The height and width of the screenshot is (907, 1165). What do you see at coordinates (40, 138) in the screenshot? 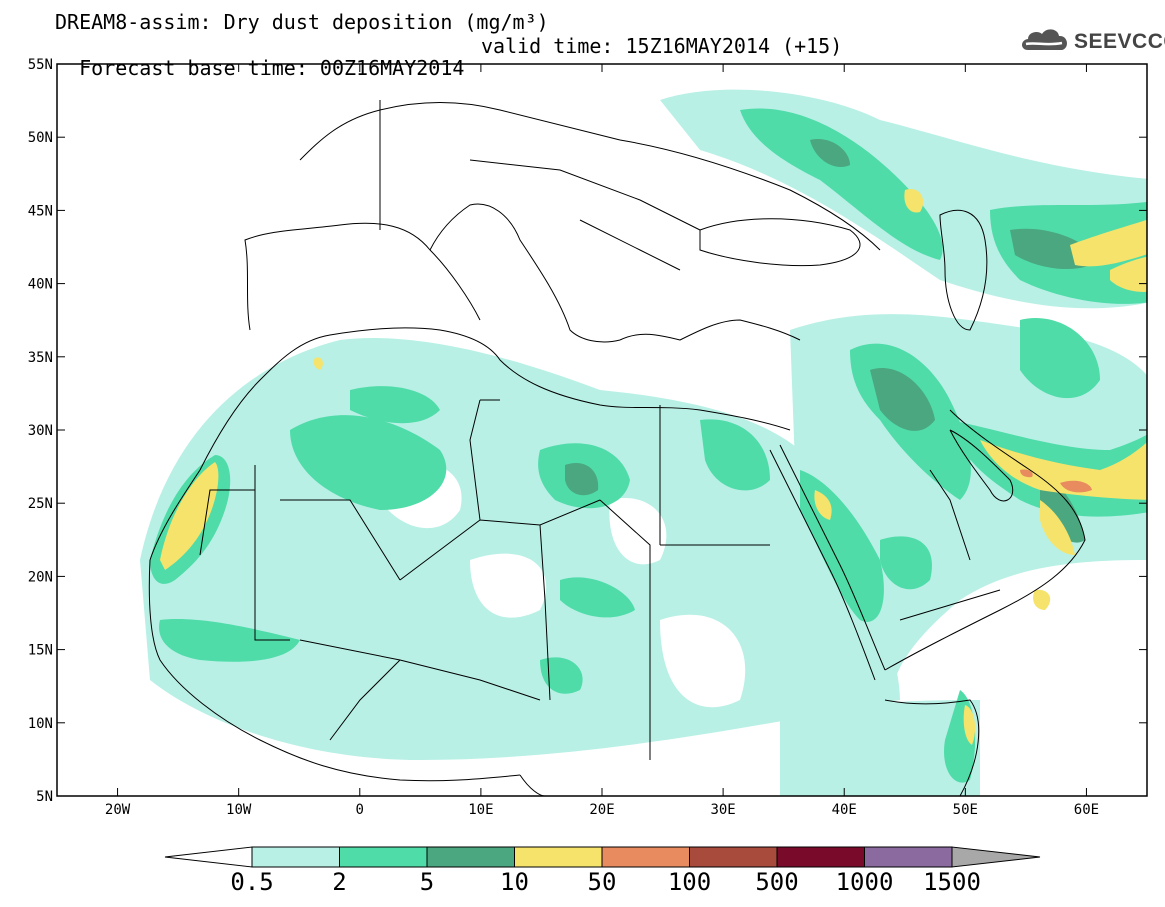
I see `lat-label: 50N` at bounding box center [40, 138].